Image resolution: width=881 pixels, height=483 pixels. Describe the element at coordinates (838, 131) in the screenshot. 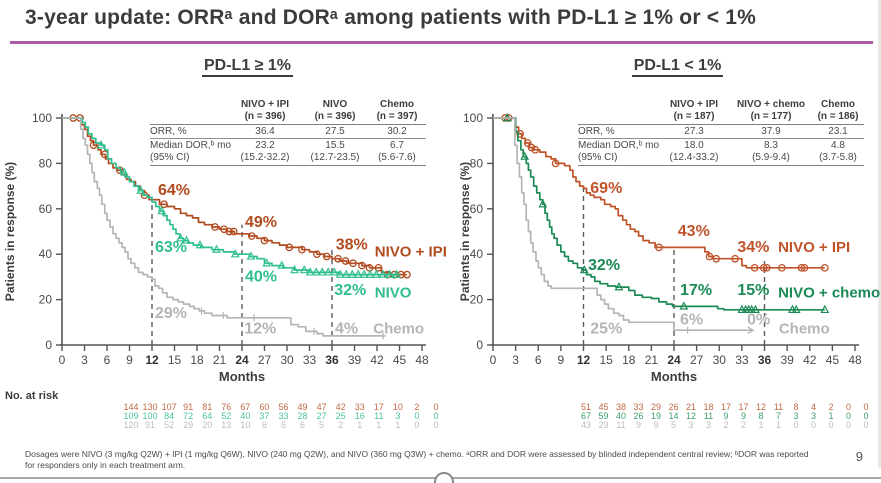

I see `stats-table-cell: 23.1` at that location.